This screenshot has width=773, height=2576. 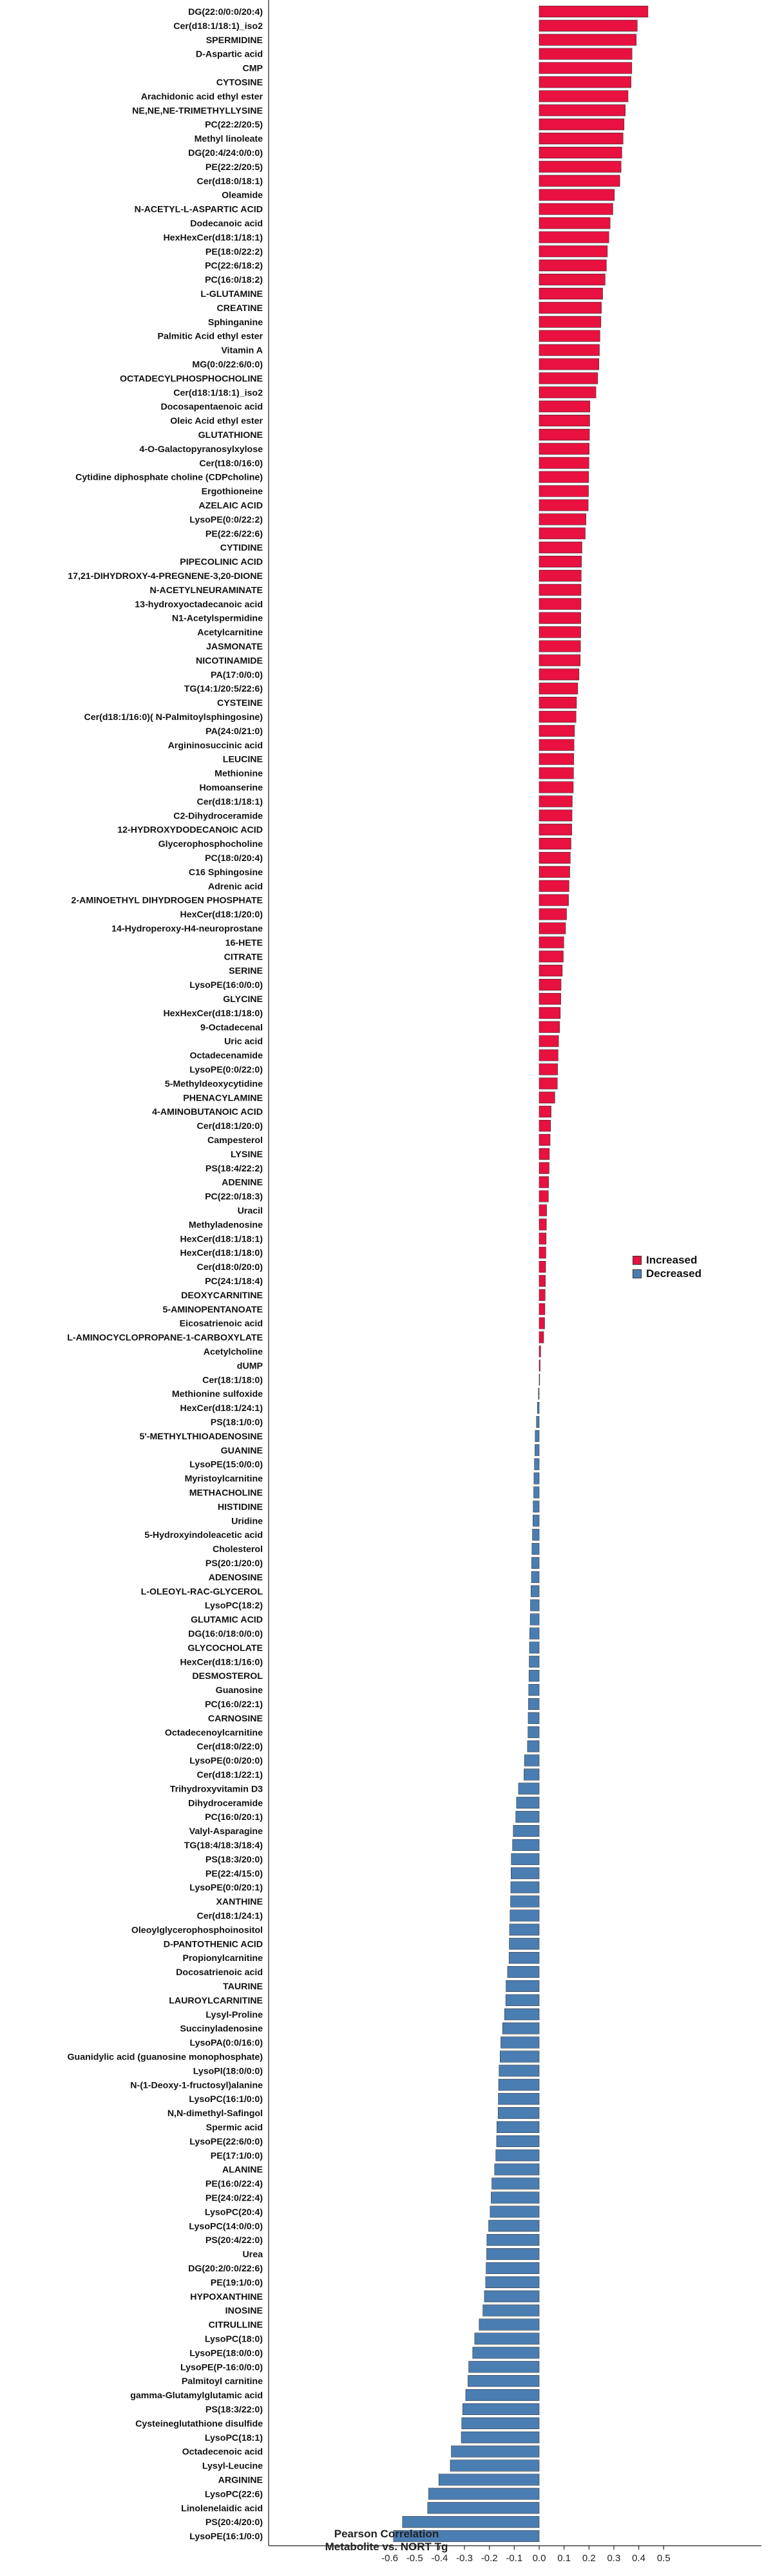 I want to click on category-label-67: CITRATE, so click(x=243, y=957).